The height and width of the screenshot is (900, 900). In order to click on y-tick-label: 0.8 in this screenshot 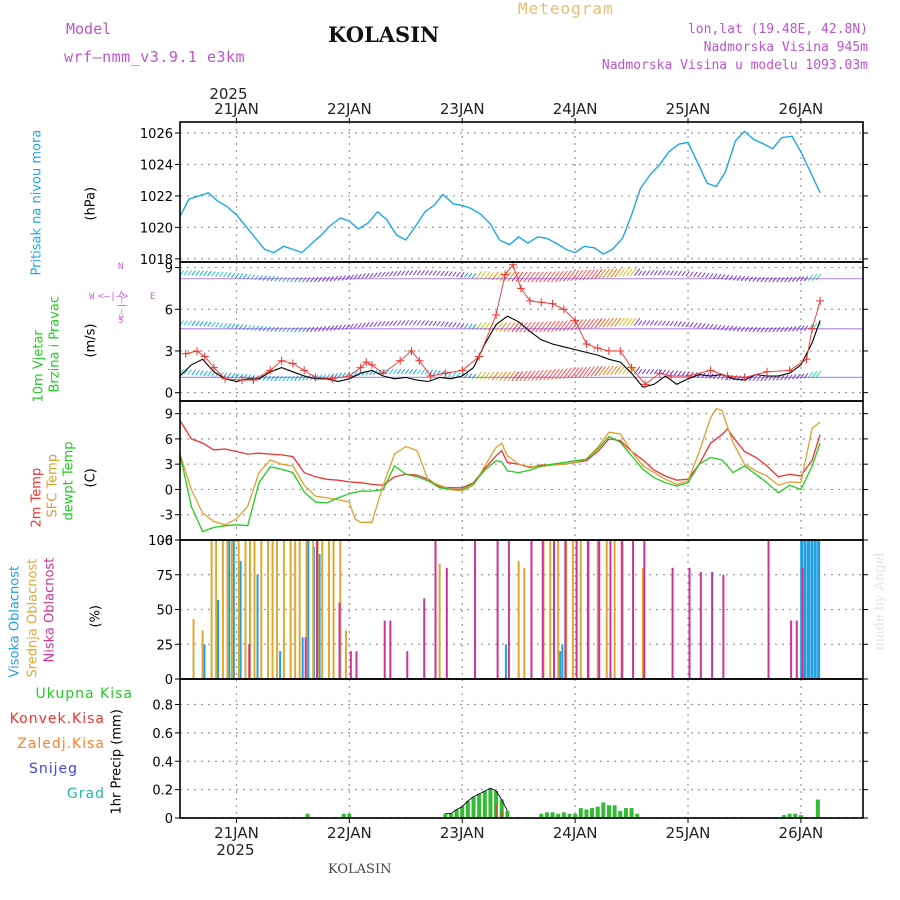, I will do `click(162, 706)`.